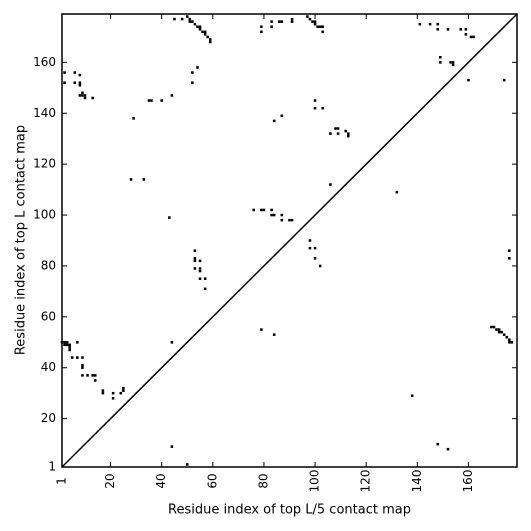  Describe the element at coordinates (48, 265) in the screenshot. I see `y-tick-label: 80` at that location.